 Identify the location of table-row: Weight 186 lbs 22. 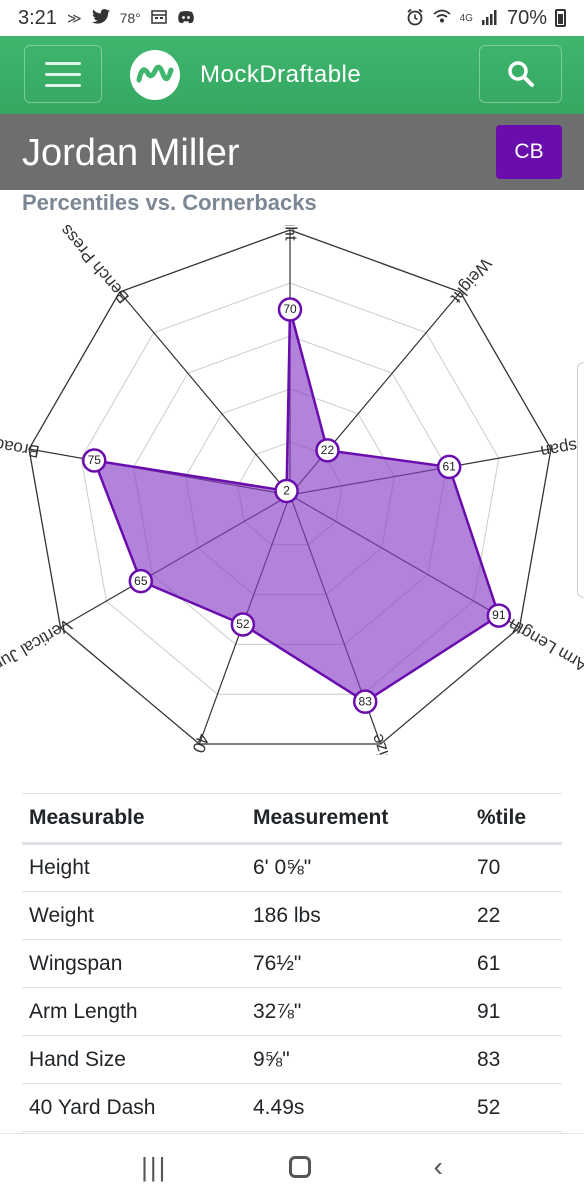
(292, 915).